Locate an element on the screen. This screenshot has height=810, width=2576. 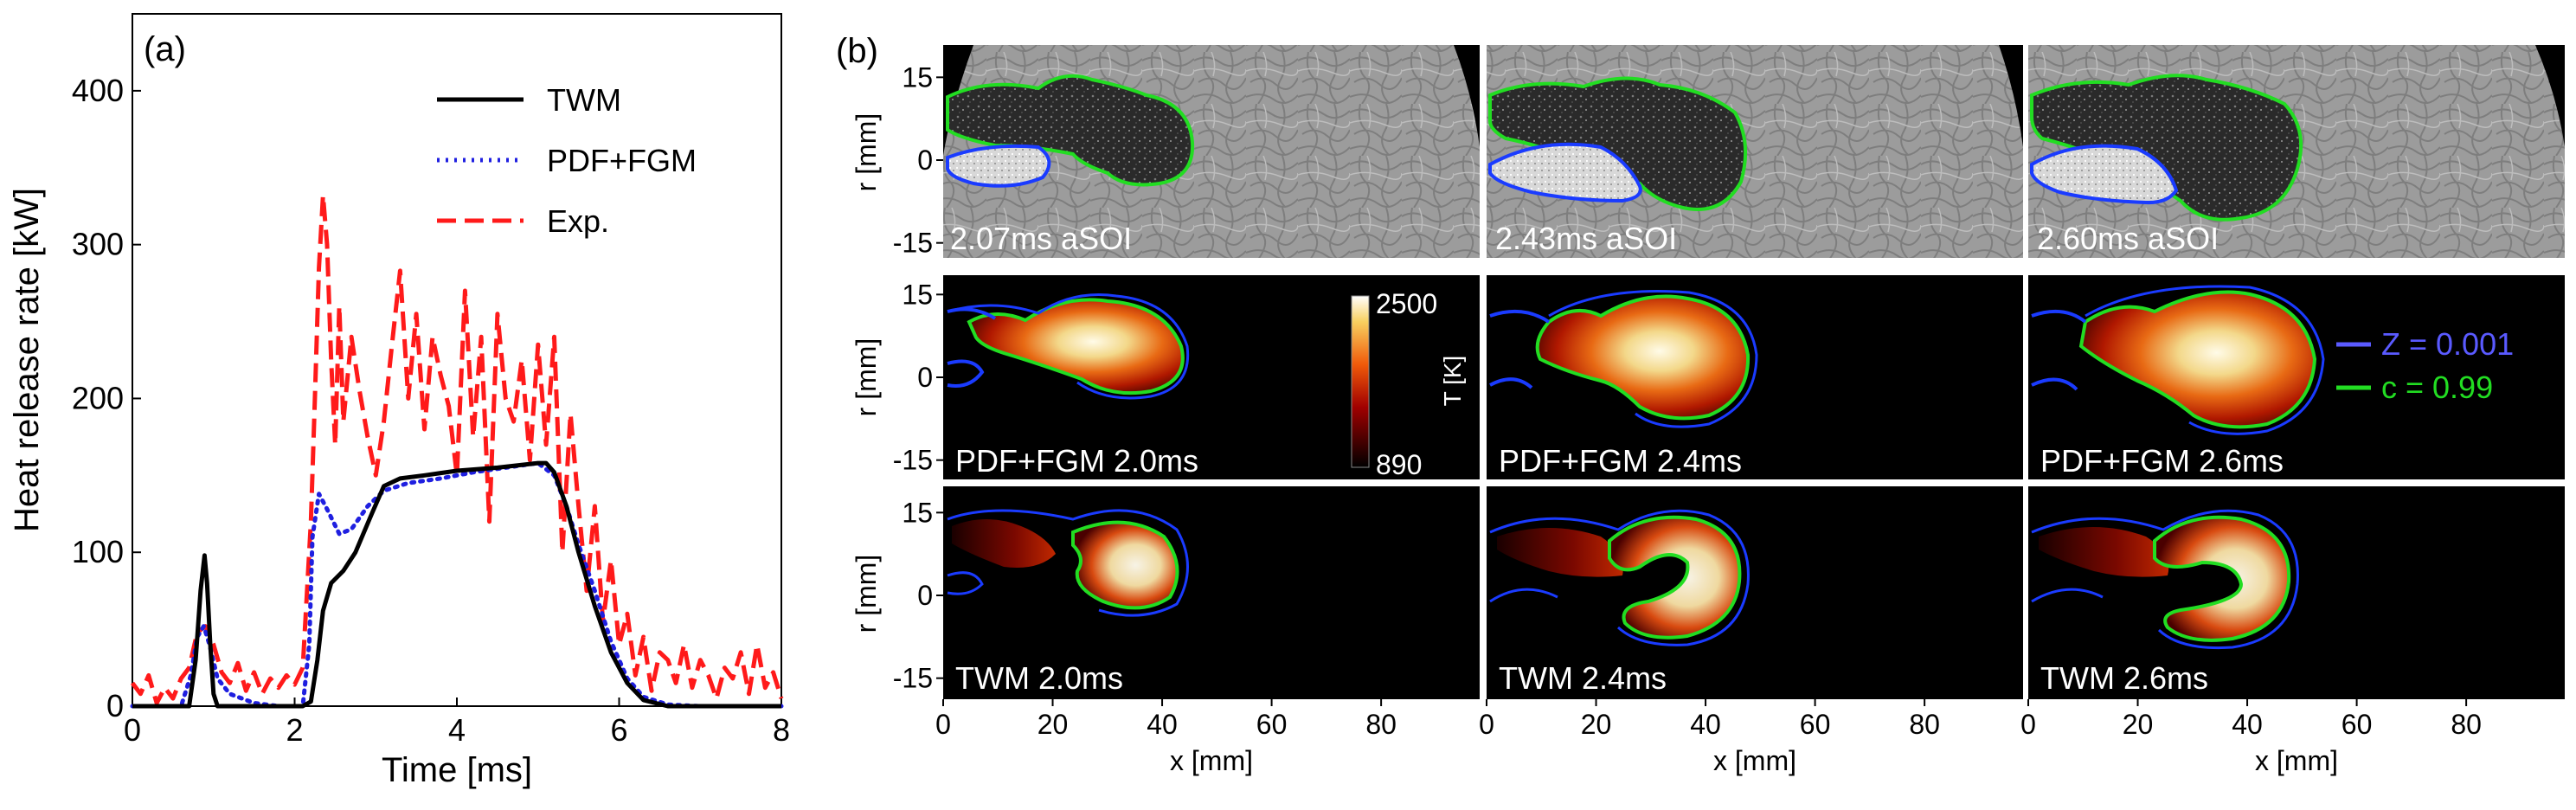
y-tick-label-a: 400 is located at coordinates (98, 90).